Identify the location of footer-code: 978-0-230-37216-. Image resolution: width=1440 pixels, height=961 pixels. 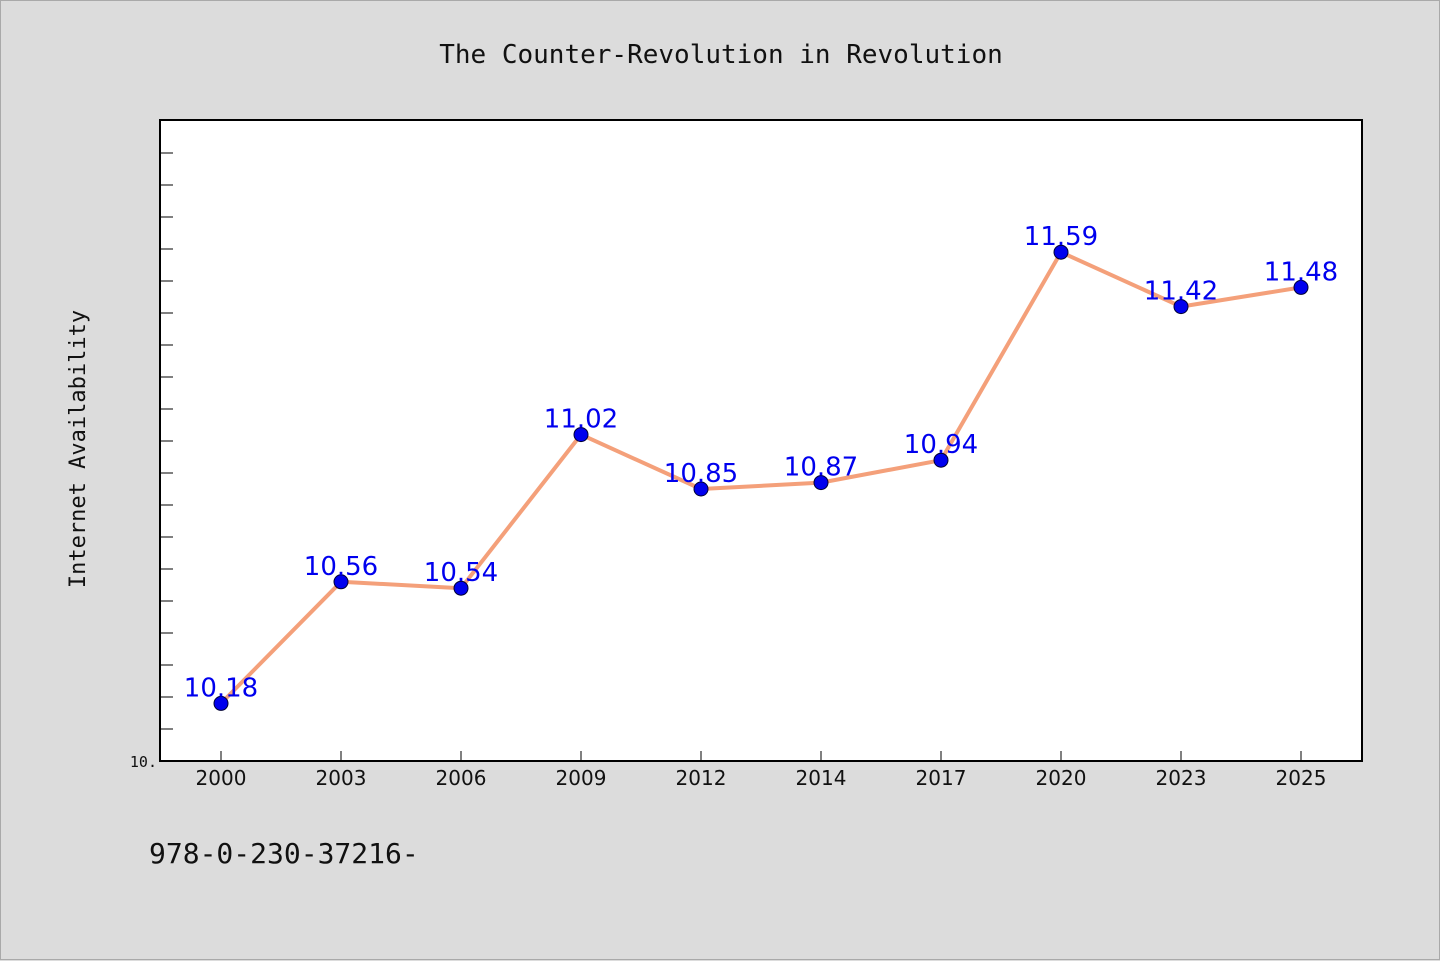
(284, 853).